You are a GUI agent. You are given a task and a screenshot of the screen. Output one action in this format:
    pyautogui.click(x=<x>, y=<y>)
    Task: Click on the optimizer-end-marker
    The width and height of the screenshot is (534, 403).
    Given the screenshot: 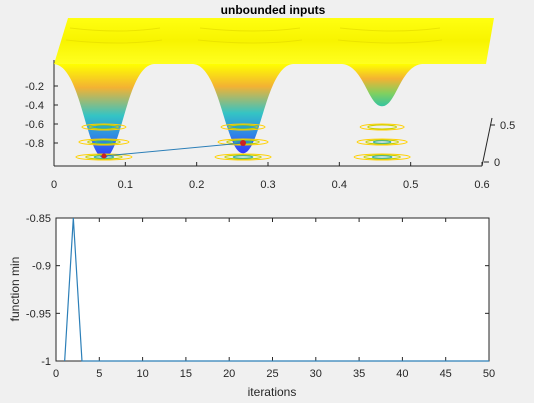 What is the action you would take?
    pyautogui.click(x=243, y=143)
    